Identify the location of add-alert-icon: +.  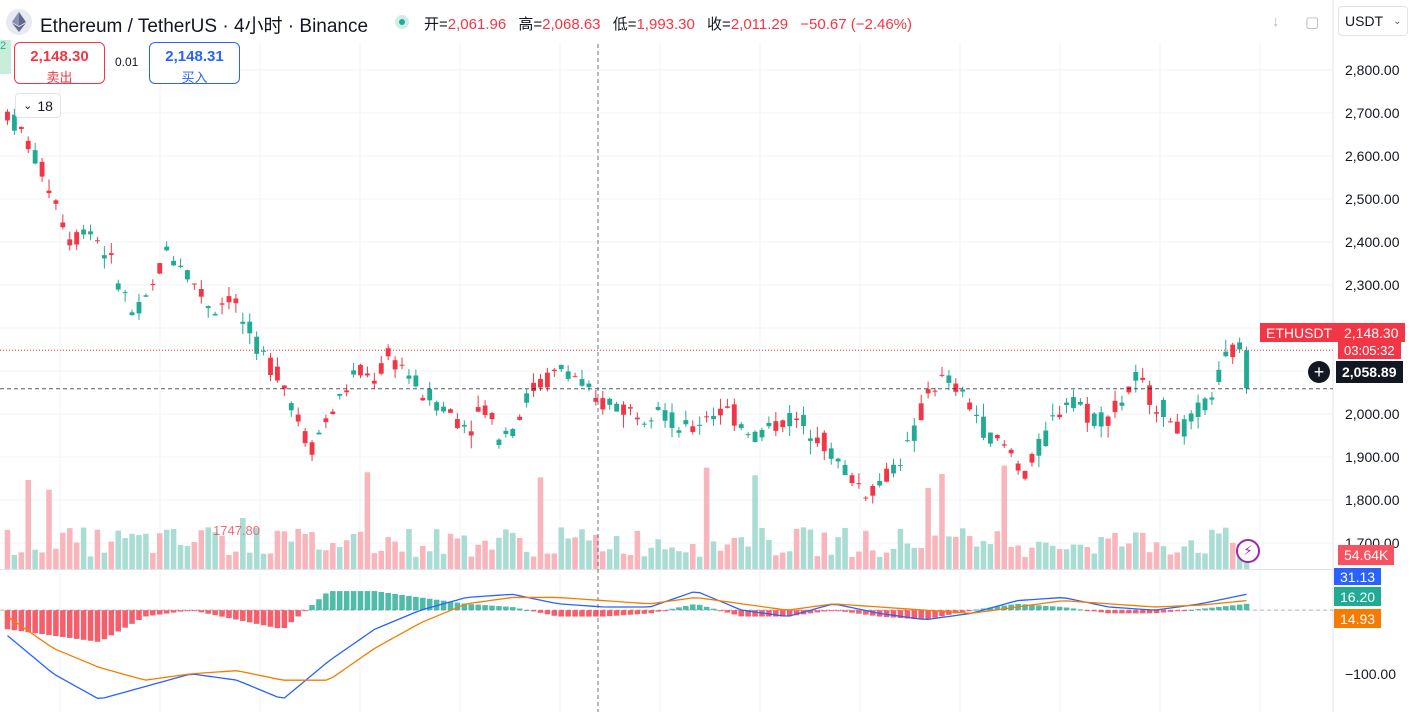
(1319, 372).